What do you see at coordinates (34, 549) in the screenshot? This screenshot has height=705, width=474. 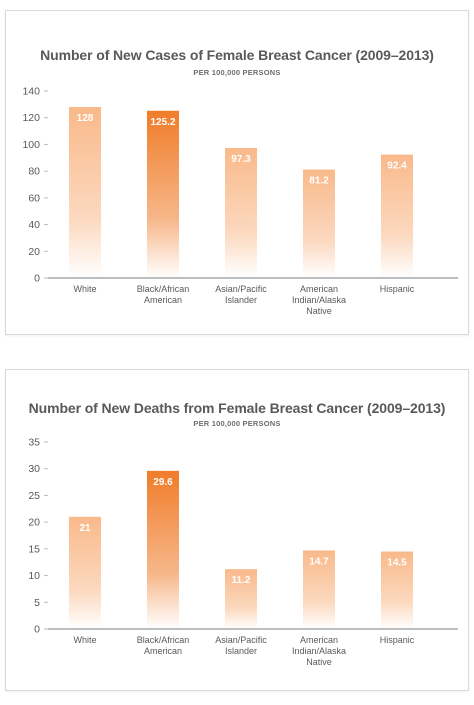 I see `y-tick-label: 15` at bounding box center [34, 549].